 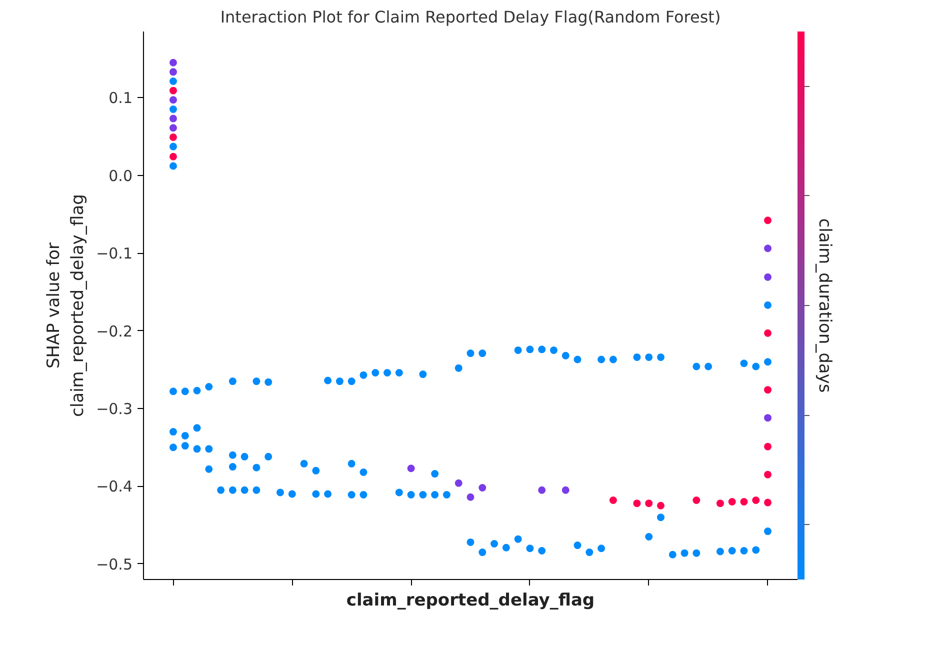 What do you see at coordinates (114, 409) in the screenshot?
I see `y-tick-label: −0.3` at bounding box center [114, 409].